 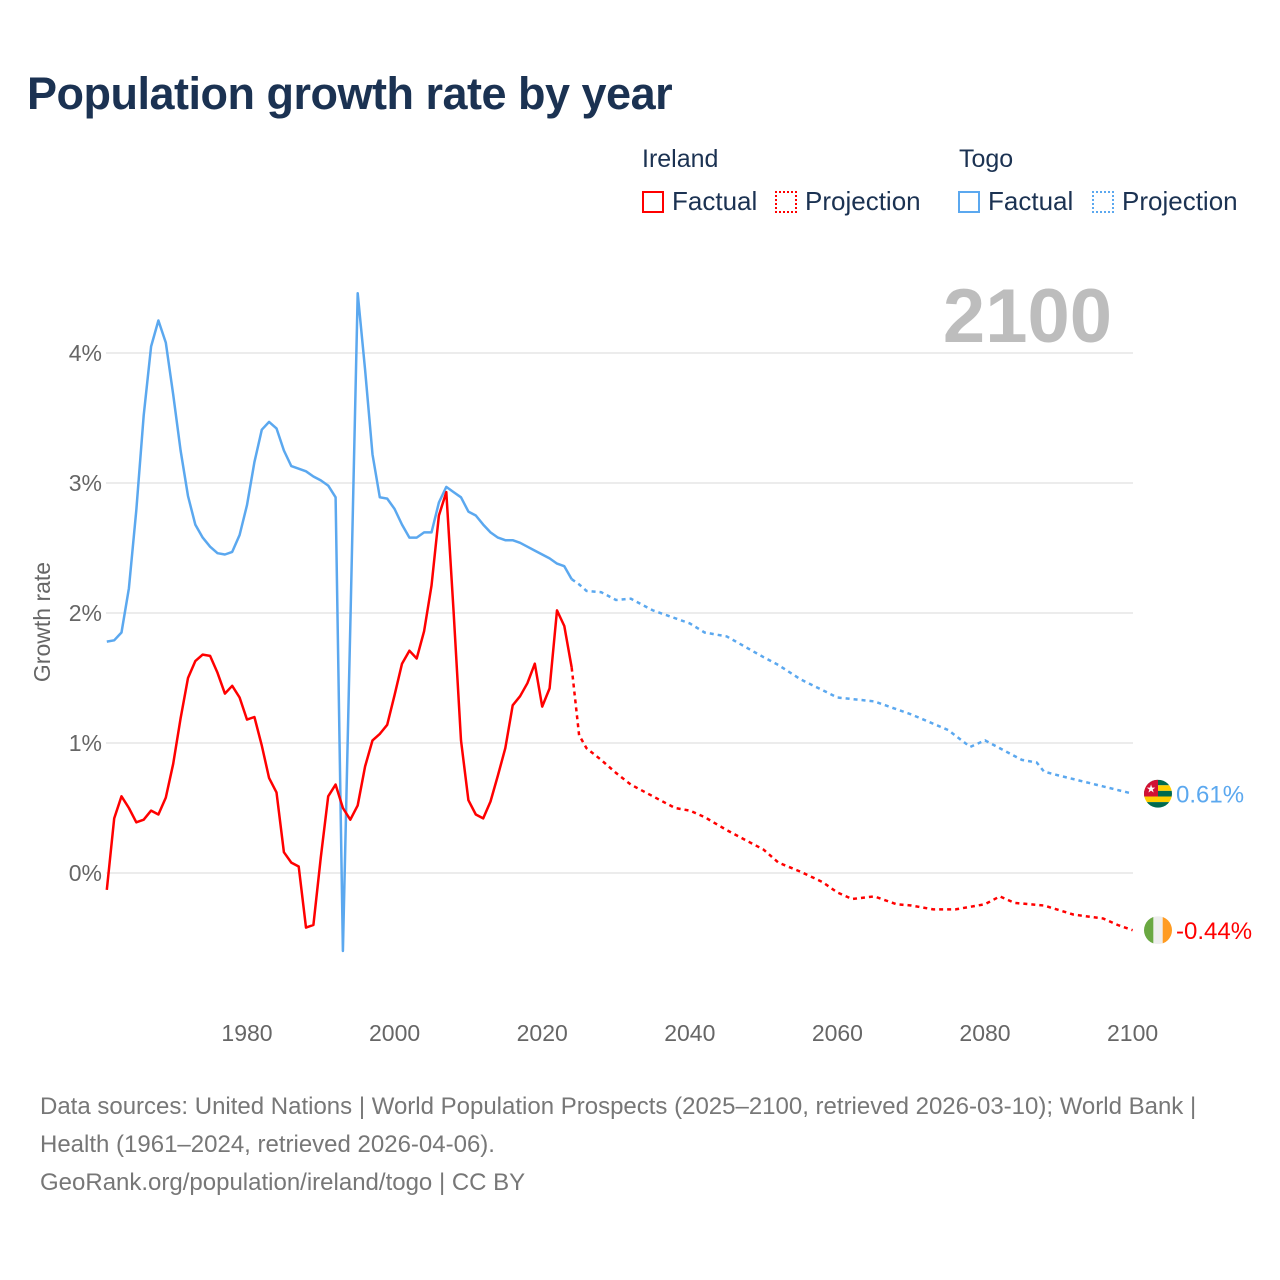 I want to click on ireland-projection-line, so click(x=852, y=799).